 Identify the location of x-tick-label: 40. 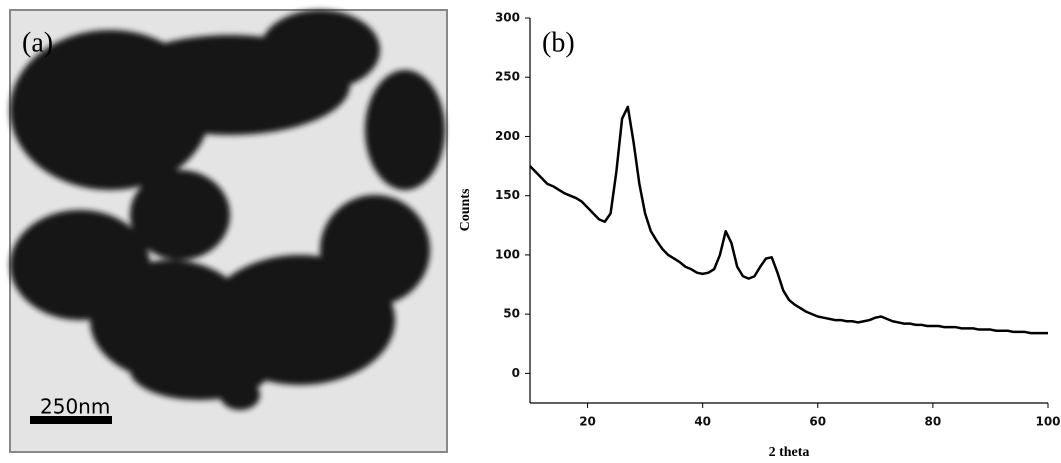
(702, 422).